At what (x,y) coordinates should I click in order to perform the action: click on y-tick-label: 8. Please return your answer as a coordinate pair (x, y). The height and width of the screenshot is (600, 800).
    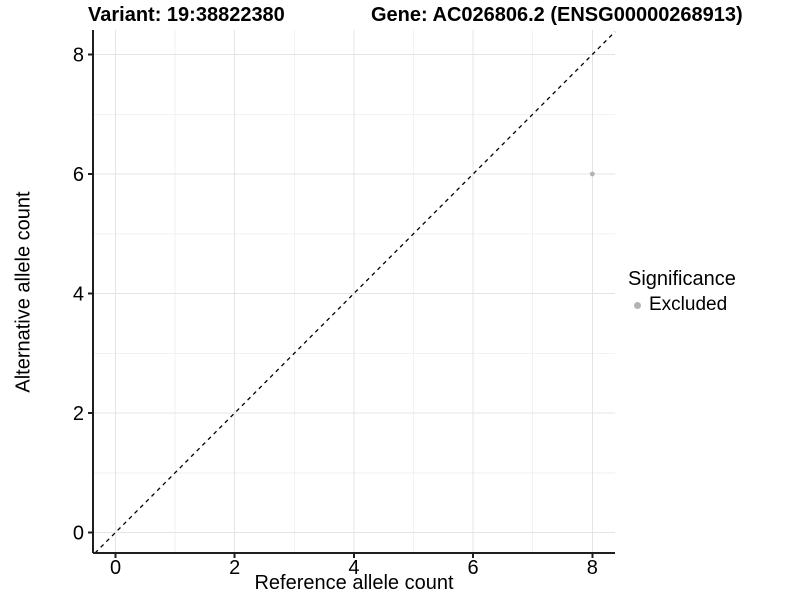
    Looking at the image, I should click on (78, 56).